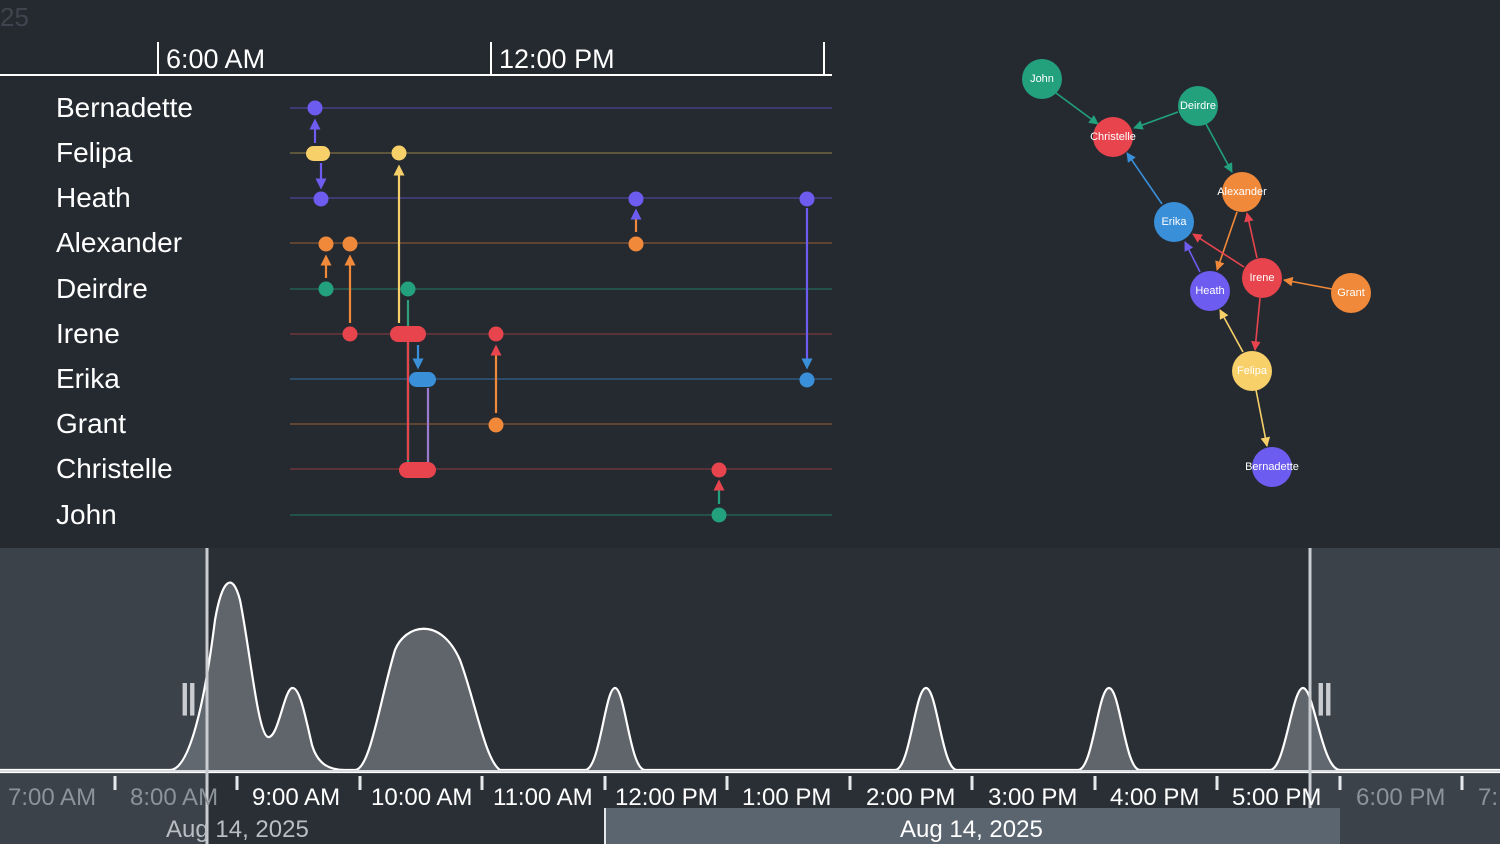 The image size is (1500, 844). What do you see at coordinates (971, 829) in the screenshot?
I see `date-label-center: Aug 14, 2025` at bounding box center [971, 829].